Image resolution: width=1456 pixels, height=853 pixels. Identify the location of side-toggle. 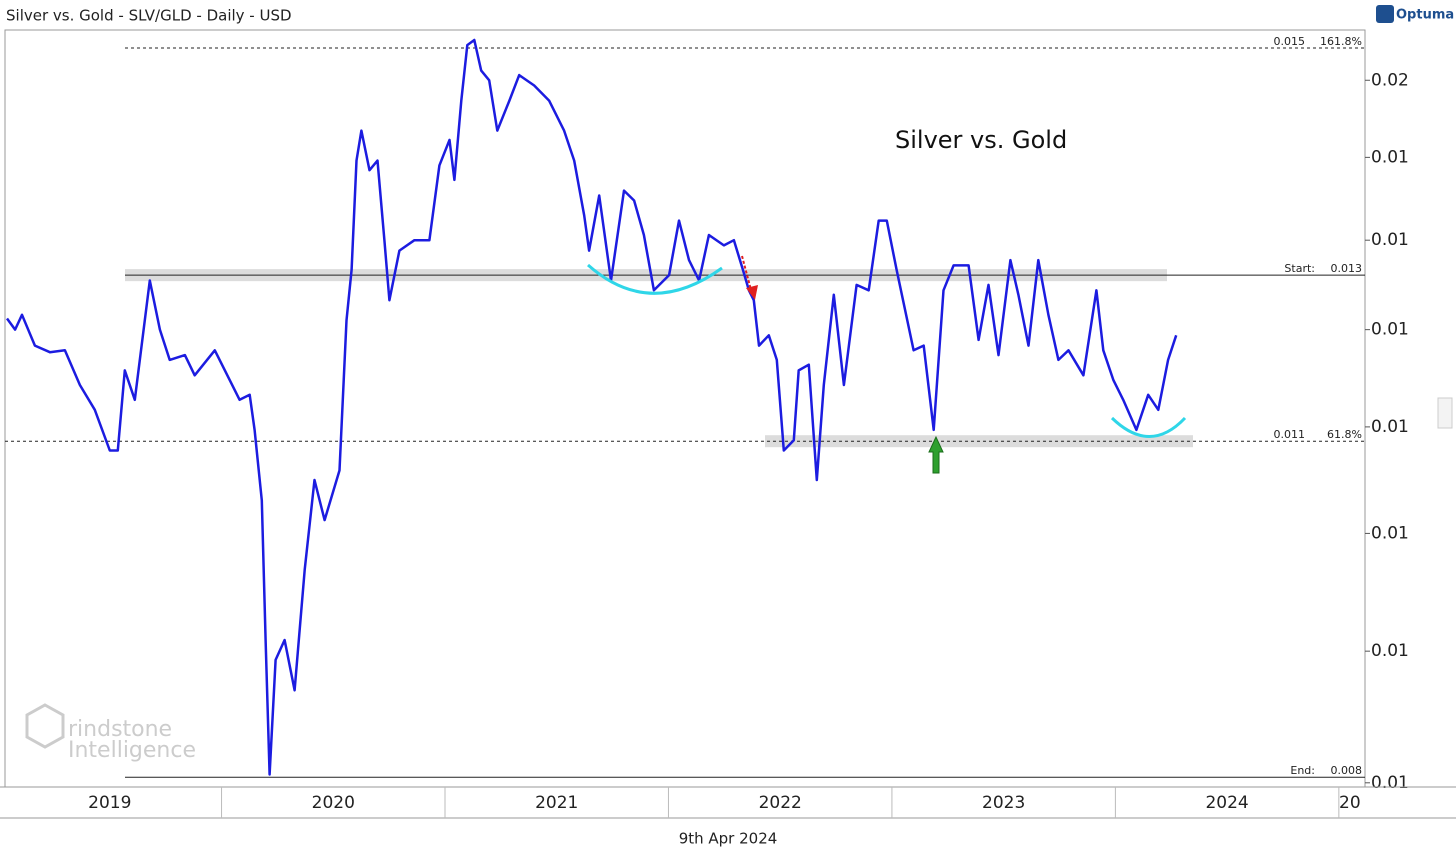
(1445, 413).